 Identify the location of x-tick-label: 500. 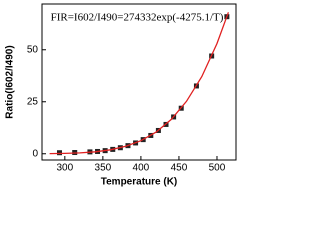
(217, 168).